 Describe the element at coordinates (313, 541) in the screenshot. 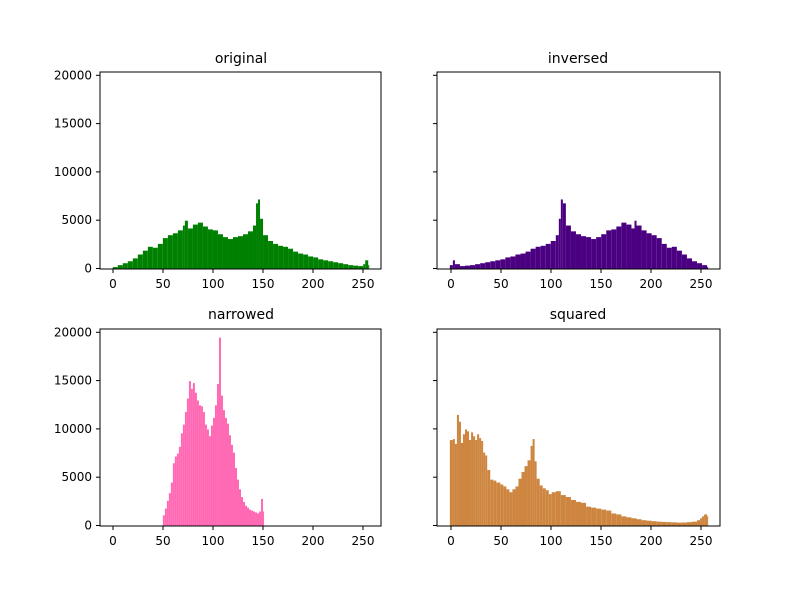

I see `x-tick-label: 200` at that location.